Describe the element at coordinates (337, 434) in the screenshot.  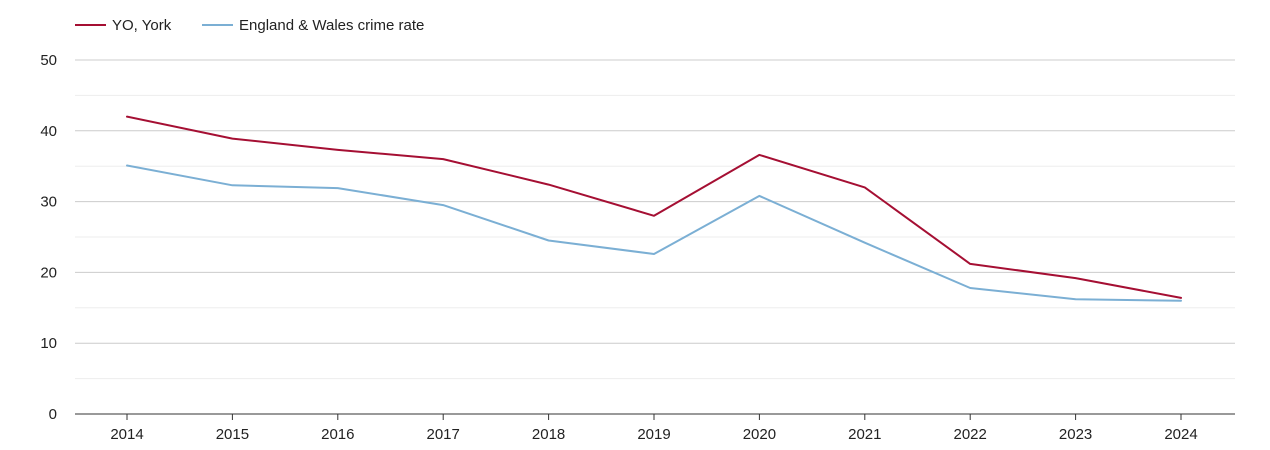
I see `x-tick-label: 2016` at that location.